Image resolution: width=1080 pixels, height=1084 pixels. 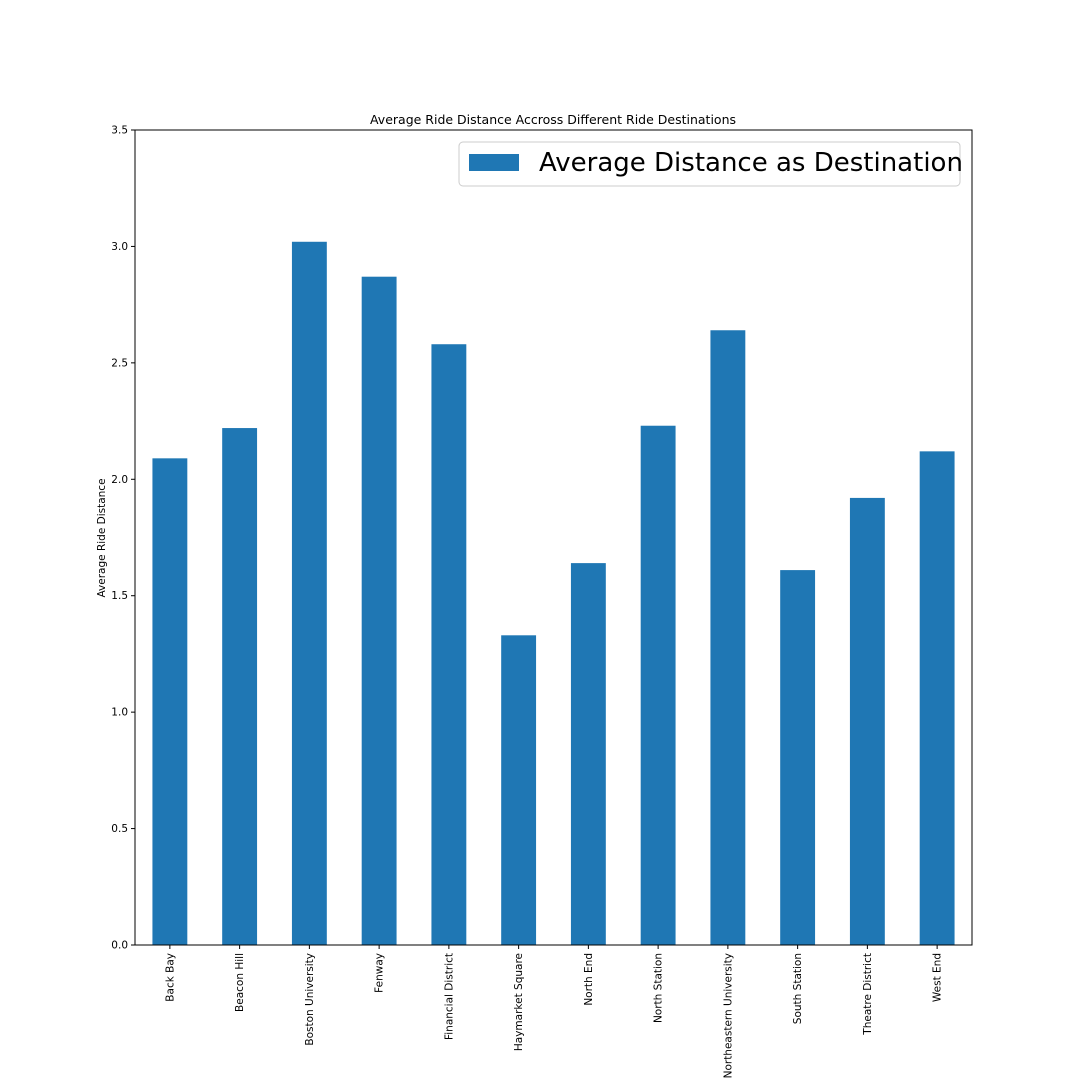 What do you see at coordinates (310, 999) in the screenshot?
I see `x-tick-label: Boston University` at bounding box center [310, 999].